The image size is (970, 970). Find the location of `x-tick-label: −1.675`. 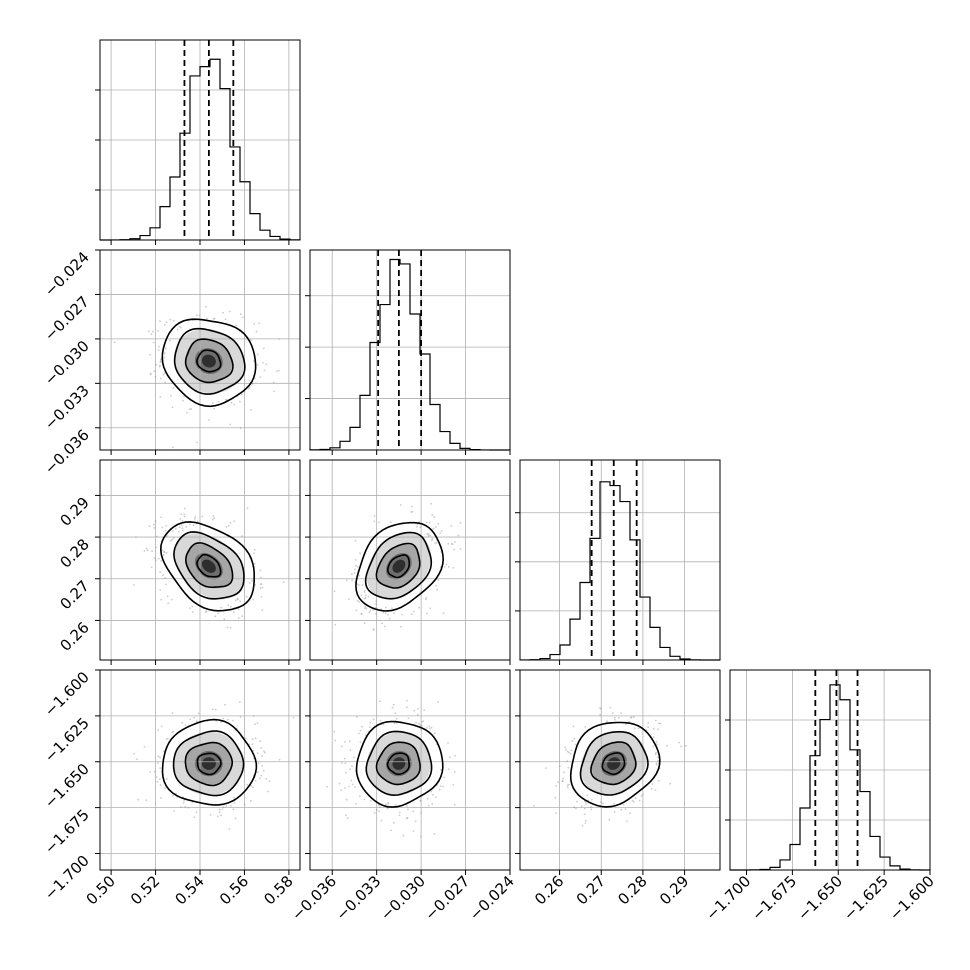

x-tick-label: −1.675 is located at coordinates (774, 898).